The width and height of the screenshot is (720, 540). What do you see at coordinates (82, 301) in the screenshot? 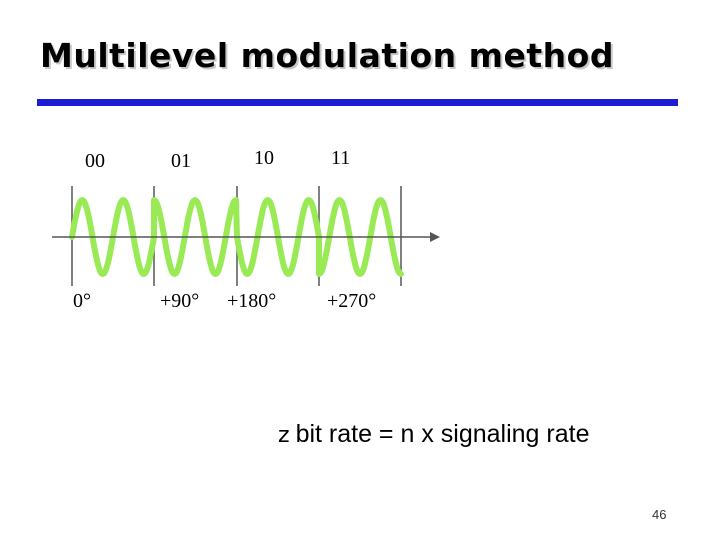
I see `phase-label-0: 0°` at bounding box center [82, 301].